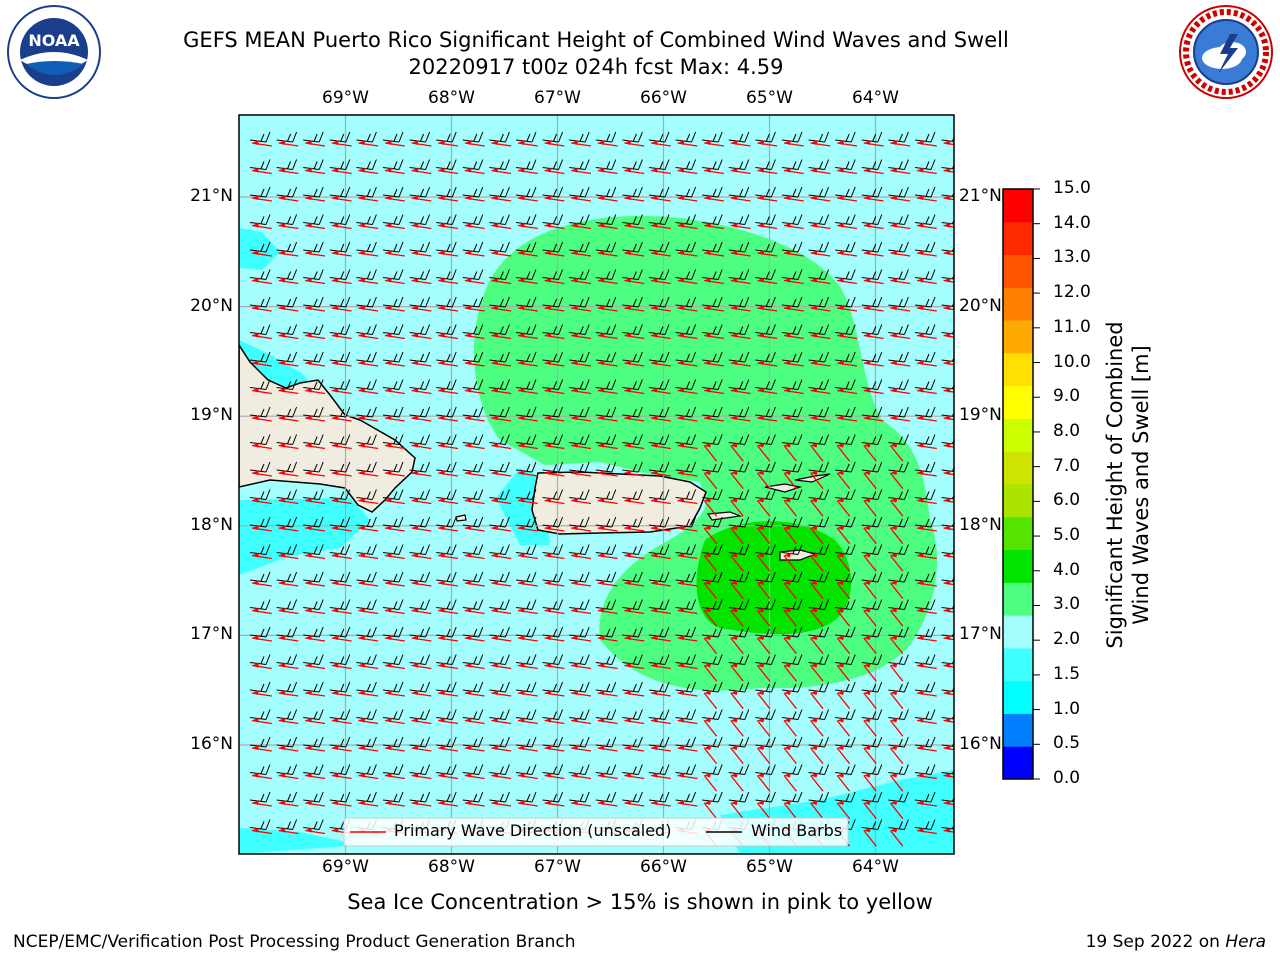 The height and width of the screenshot is (960, 1280). Describe the element at coordinates (980, 196) in the screenshot. I see `lat-label-right-0: 21°N` at that location.